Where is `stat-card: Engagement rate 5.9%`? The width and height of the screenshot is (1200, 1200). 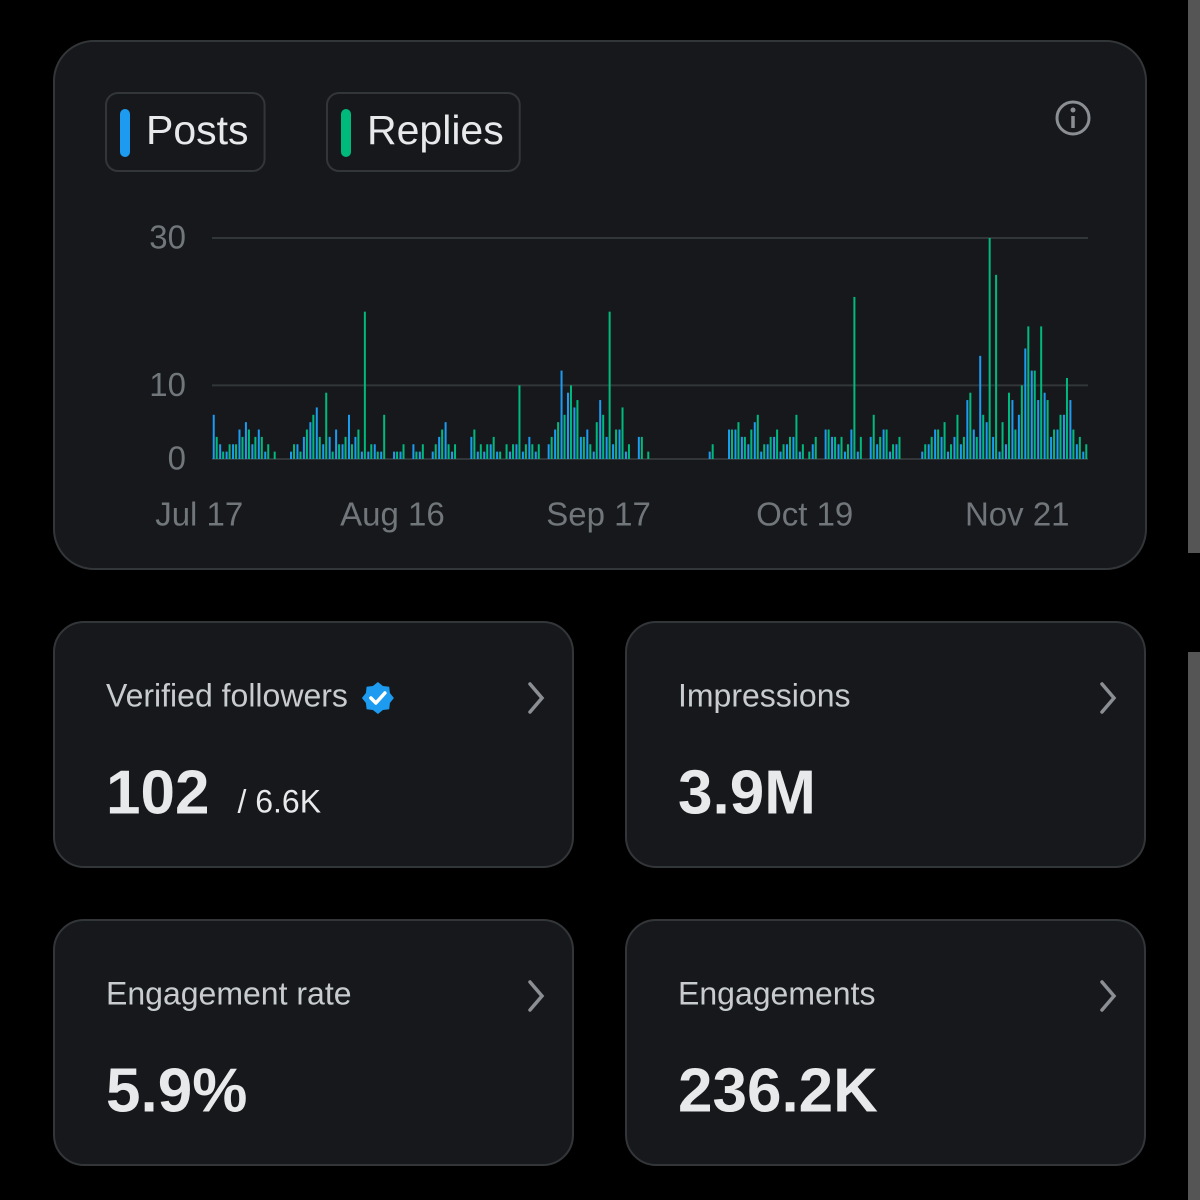 stat-card: Engagement rate 5.9% is located at coordinates (313, 1042).